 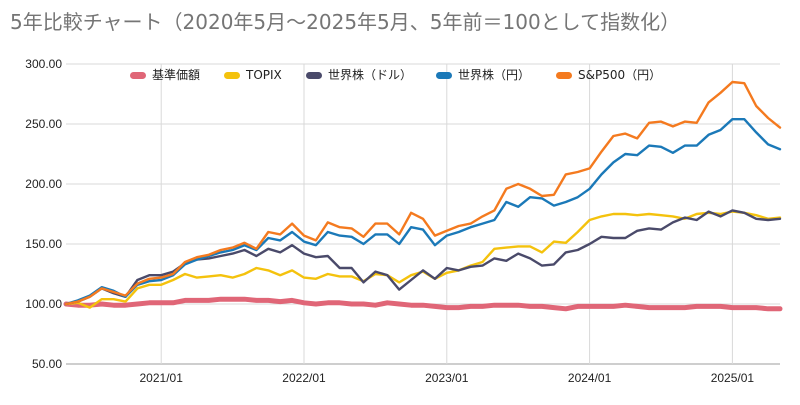 I want to click on legend-label: 基準価額, so click(x=176, y=74).